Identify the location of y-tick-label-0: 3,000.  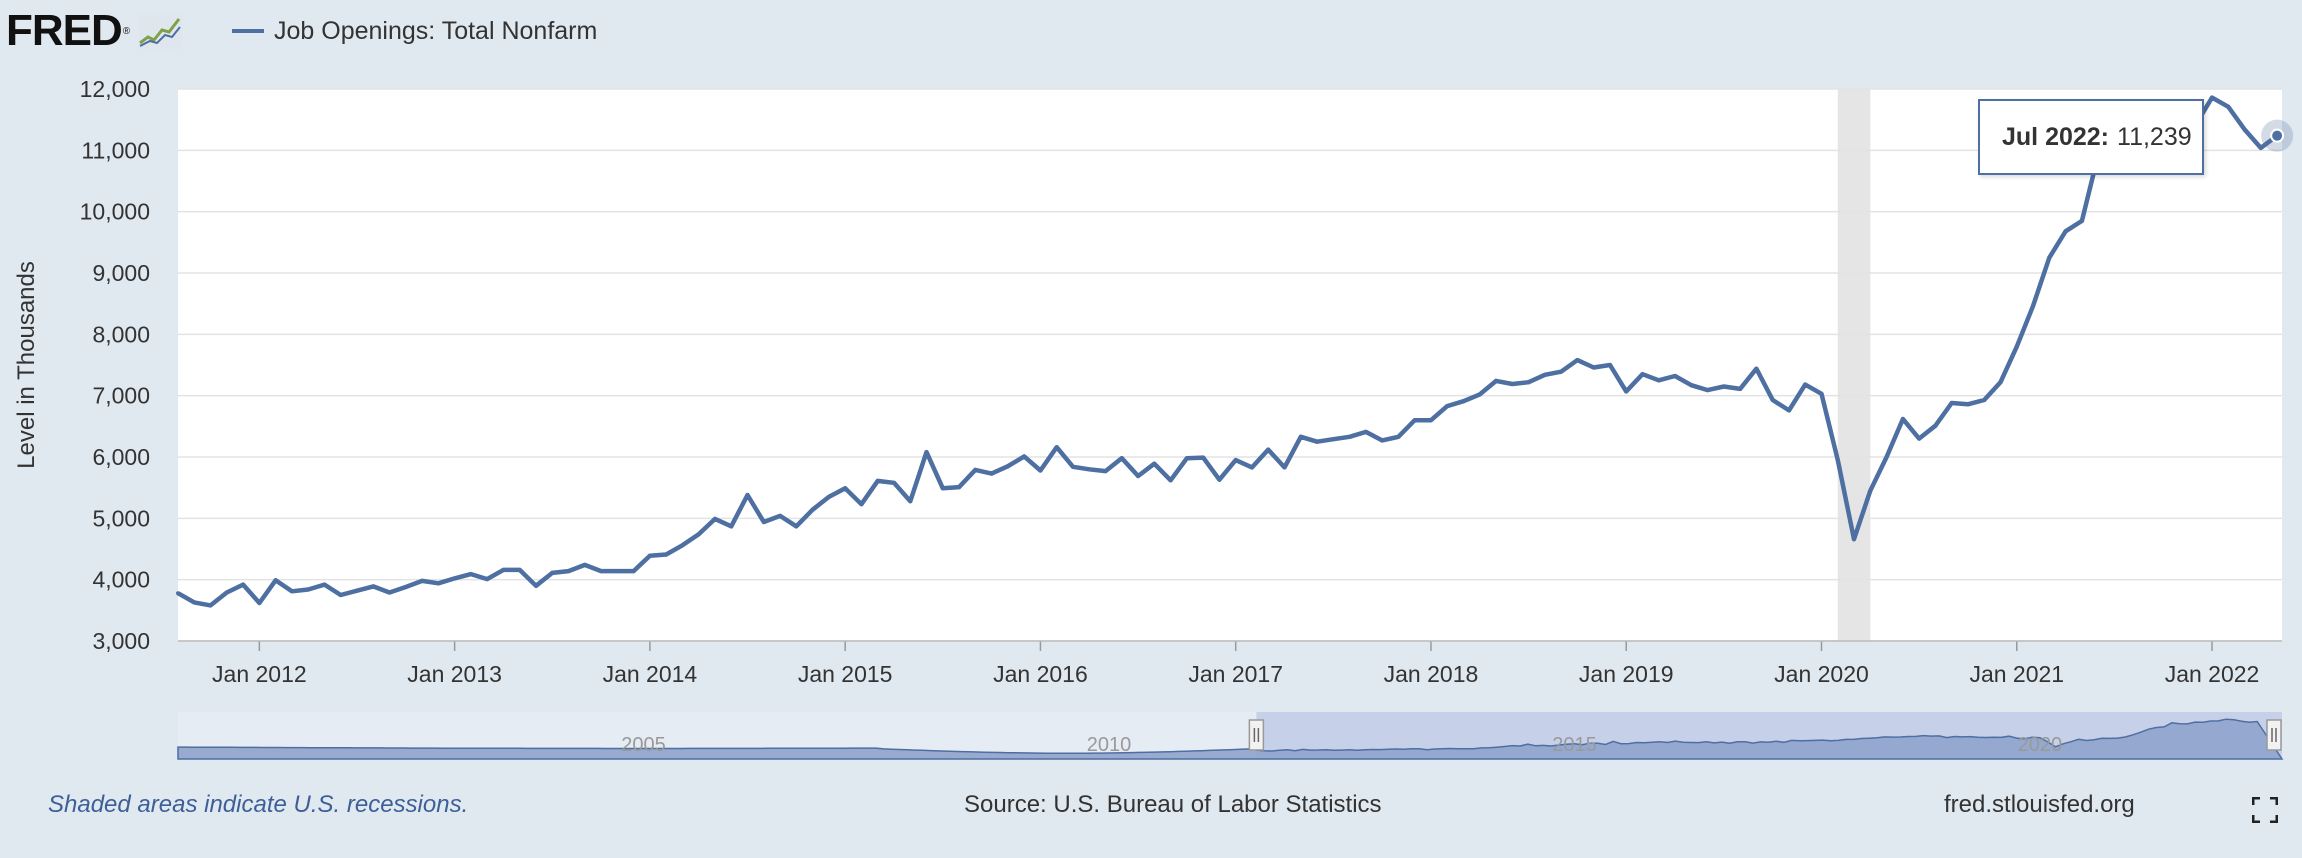
(121, 641).